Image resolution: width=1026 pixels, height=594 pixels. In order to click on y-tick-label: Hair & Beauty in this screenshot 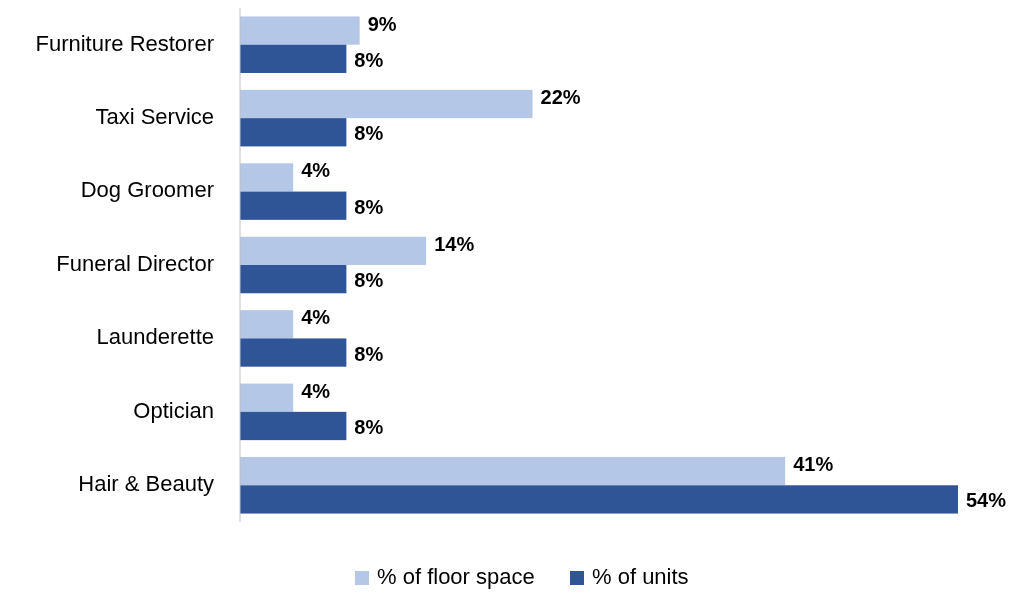, I will do `click(146, 484)`.